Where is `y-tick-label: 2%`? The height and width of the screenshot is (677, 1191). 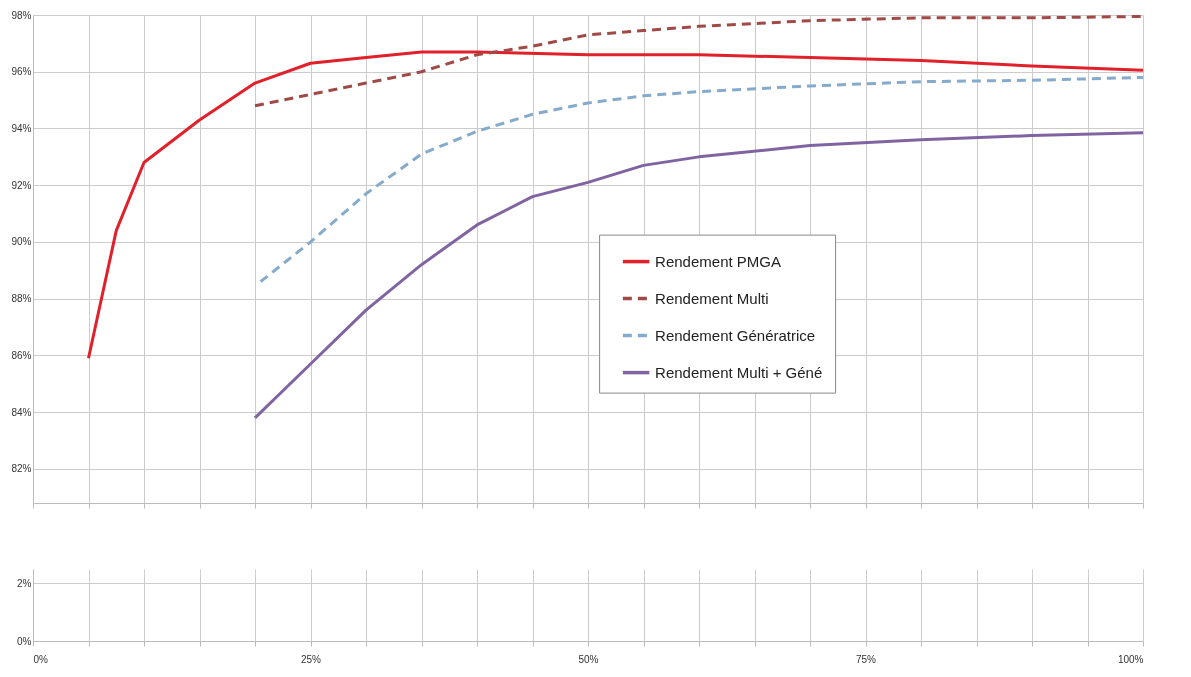
y-tick-label: 2% is located at coordinates (24, 583).